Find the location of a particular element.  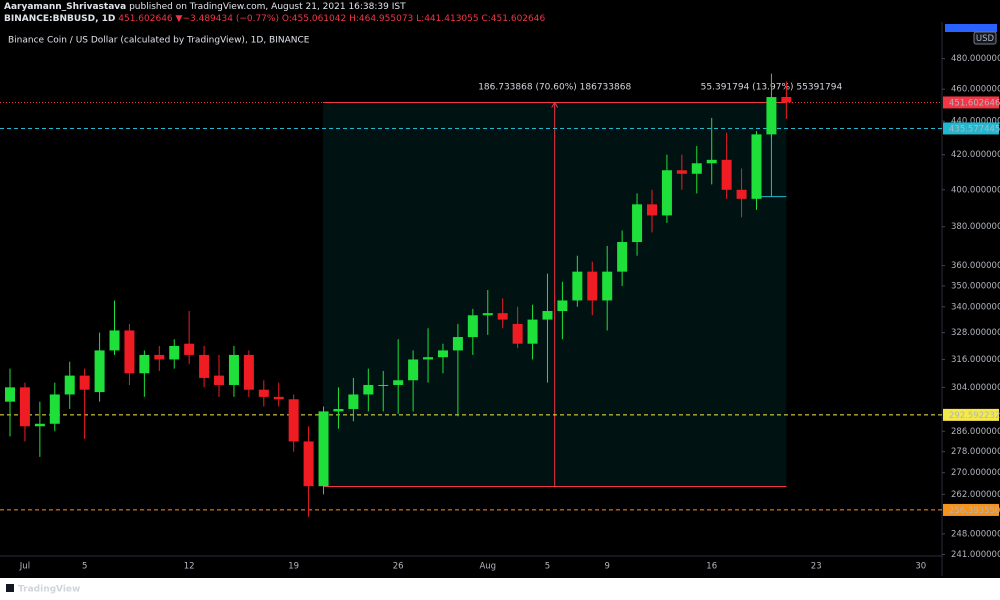

open: O:455.061042 is located at coordinates (314, 19).